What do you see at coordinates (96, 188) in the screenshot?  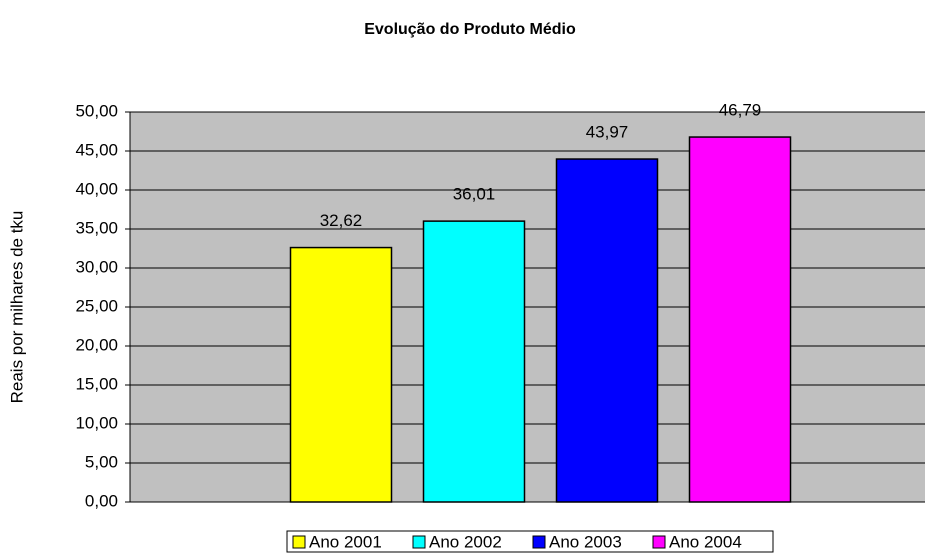 I see `y-tick-label: 40,00` at bounding box center [96, 188].